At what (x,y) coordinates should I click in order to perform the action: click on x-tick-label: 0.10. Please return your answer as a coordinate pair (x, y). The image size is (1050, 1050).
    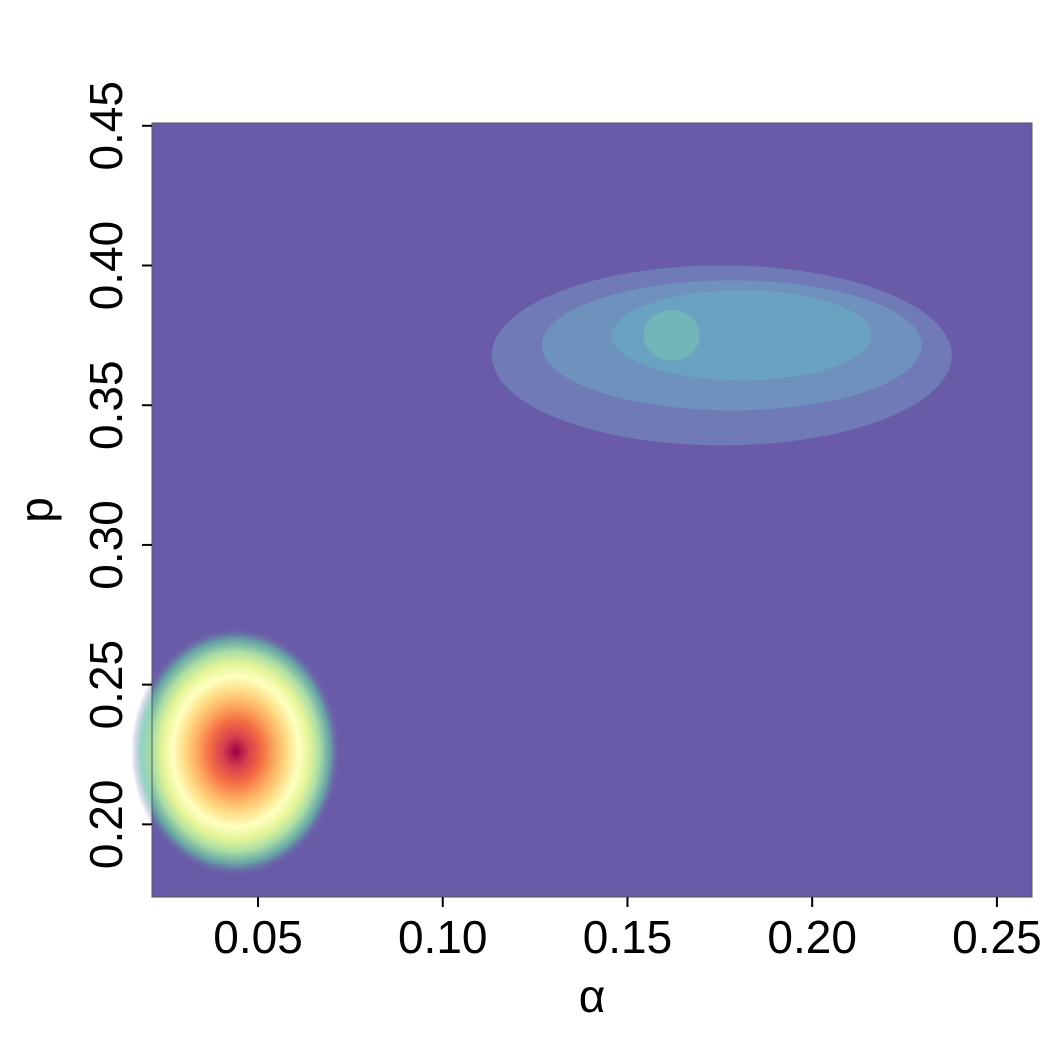
    Looking at the image, I should click on (443, 937).